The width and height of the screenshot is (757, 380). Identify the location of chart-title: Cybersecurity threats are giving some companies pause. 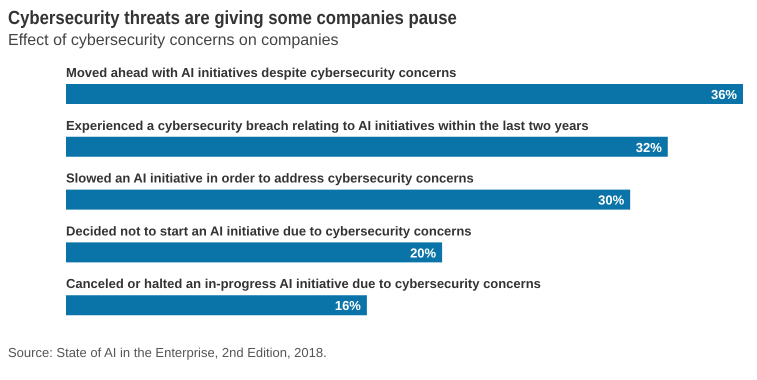
(233, 19).